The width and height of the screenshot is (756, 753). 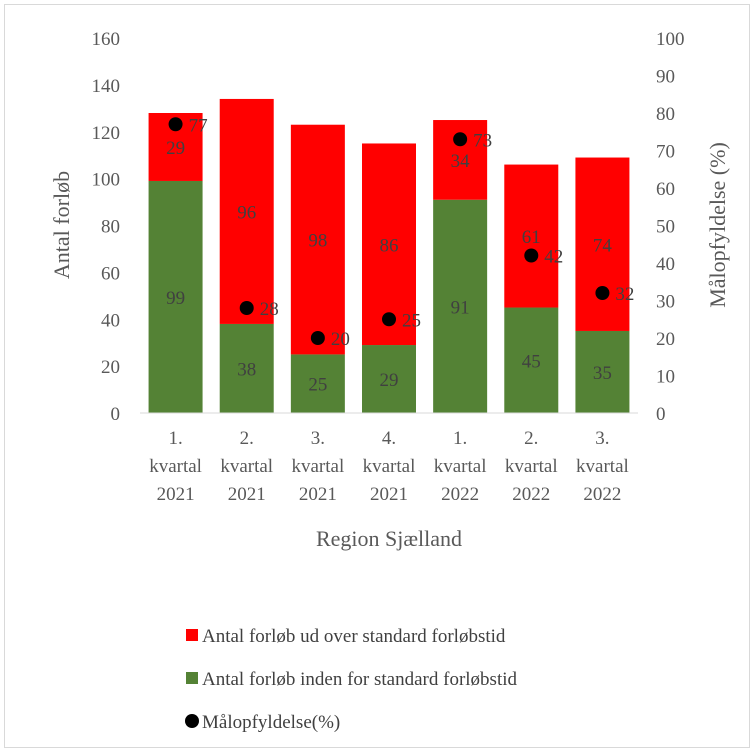 I want to click on point-data-label: 73, so click(x=482, y=140).